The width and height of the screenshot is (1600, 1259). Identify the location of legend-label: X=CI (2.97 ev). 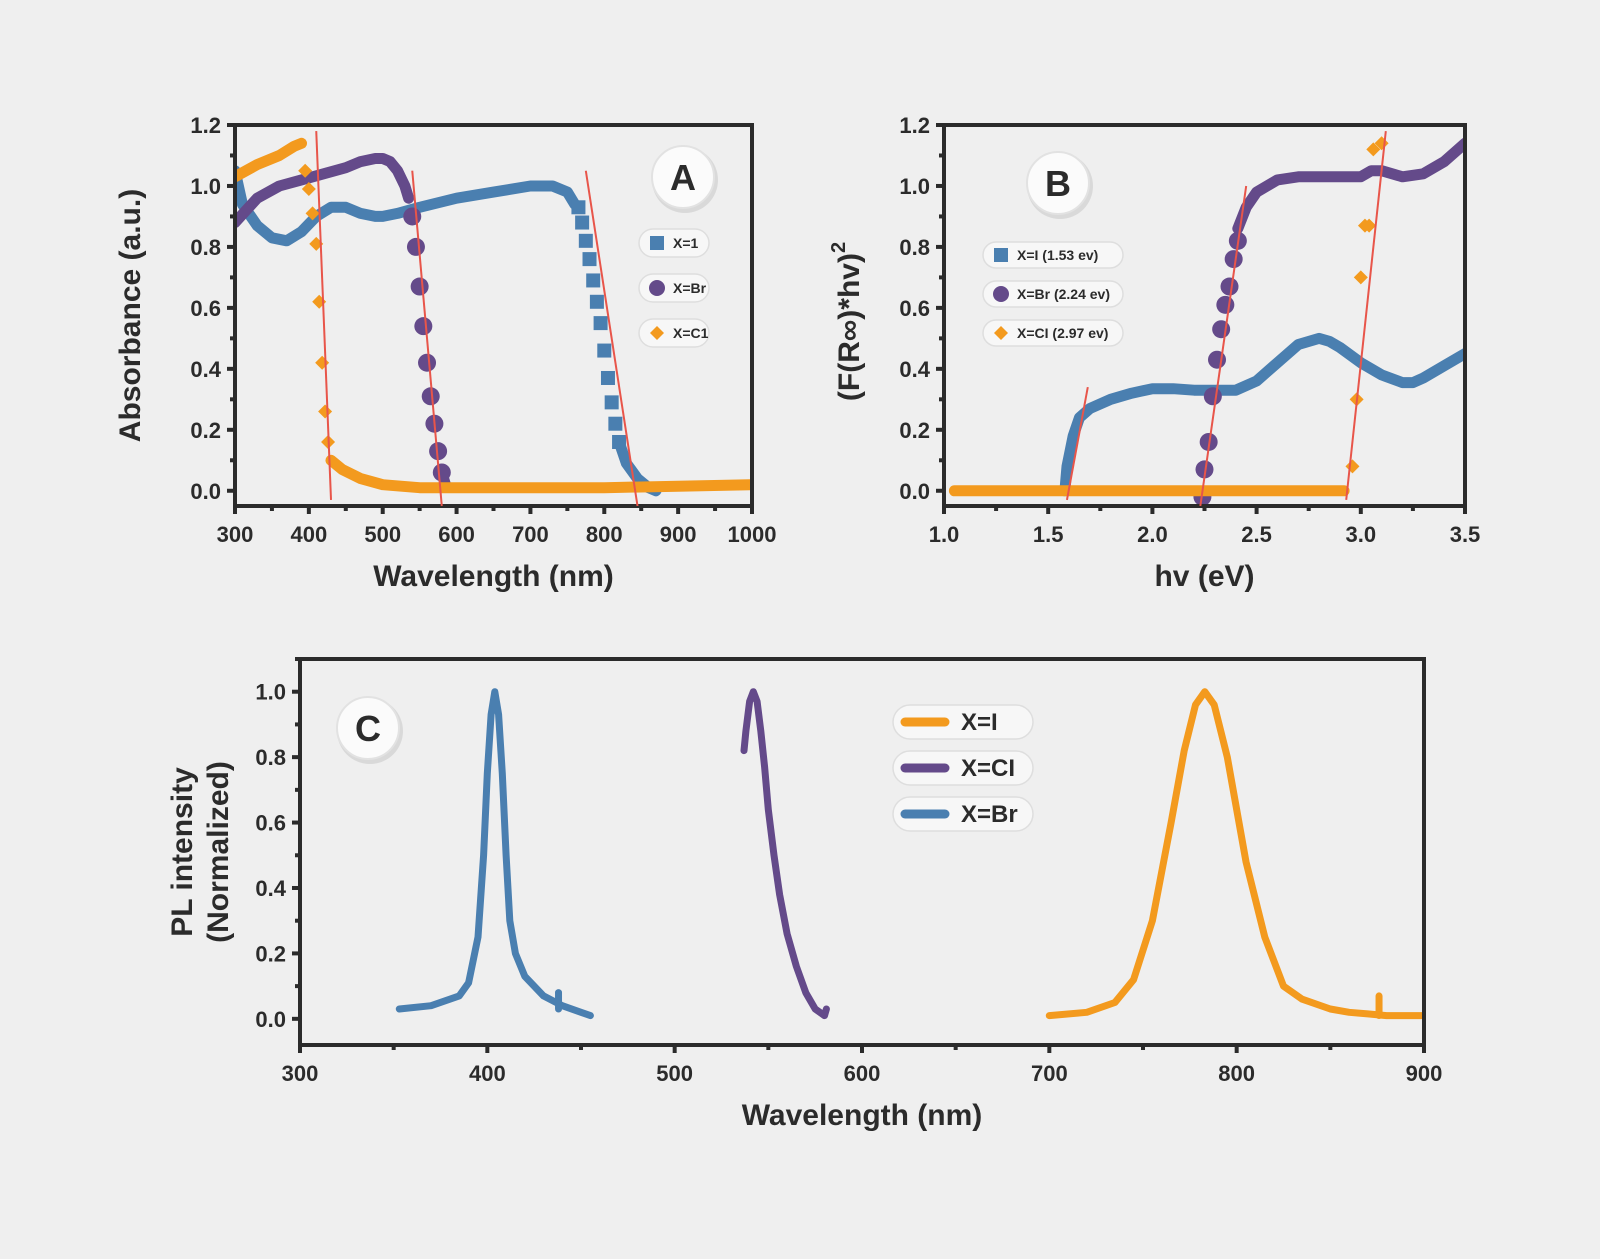
(1062, 333).